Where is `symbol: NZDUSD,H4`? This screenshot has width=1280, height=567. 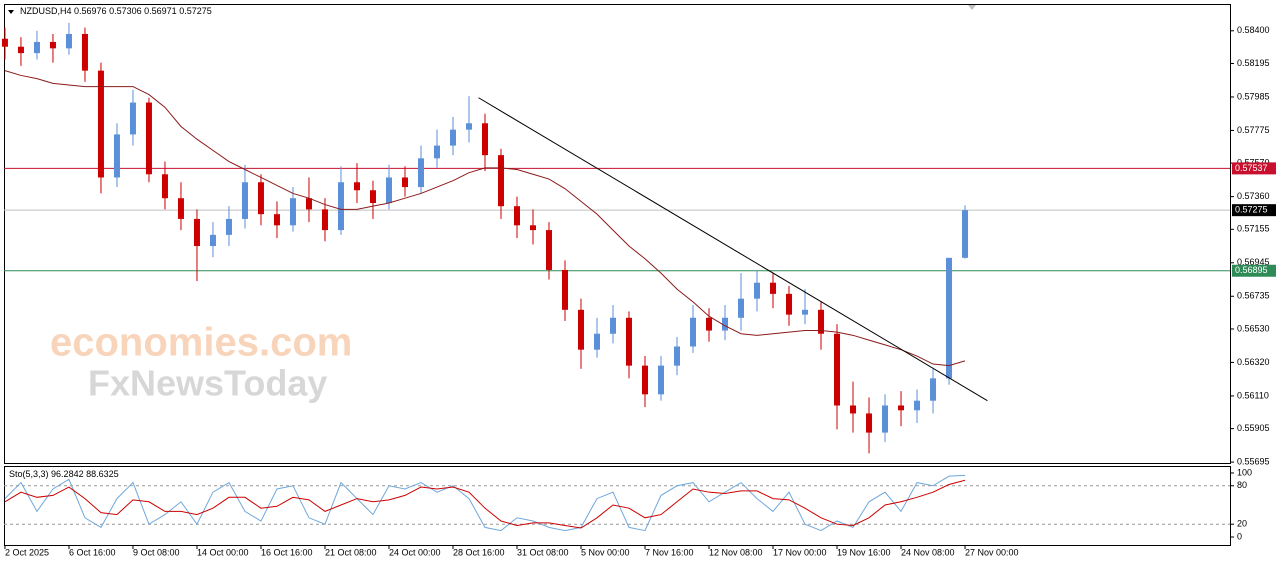
symbol: NZDUSD,H4 is located at coordinates (46, 11).